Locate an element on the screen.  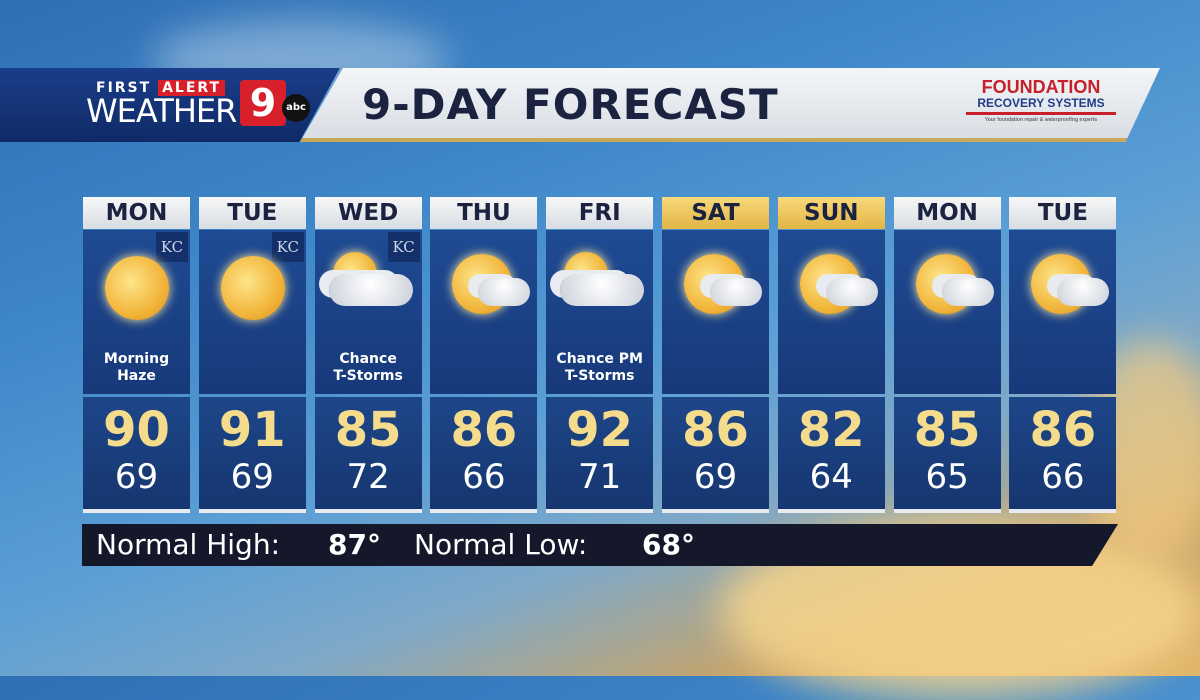
day-column: THU 86 66 is located at coordinates (484, 355).